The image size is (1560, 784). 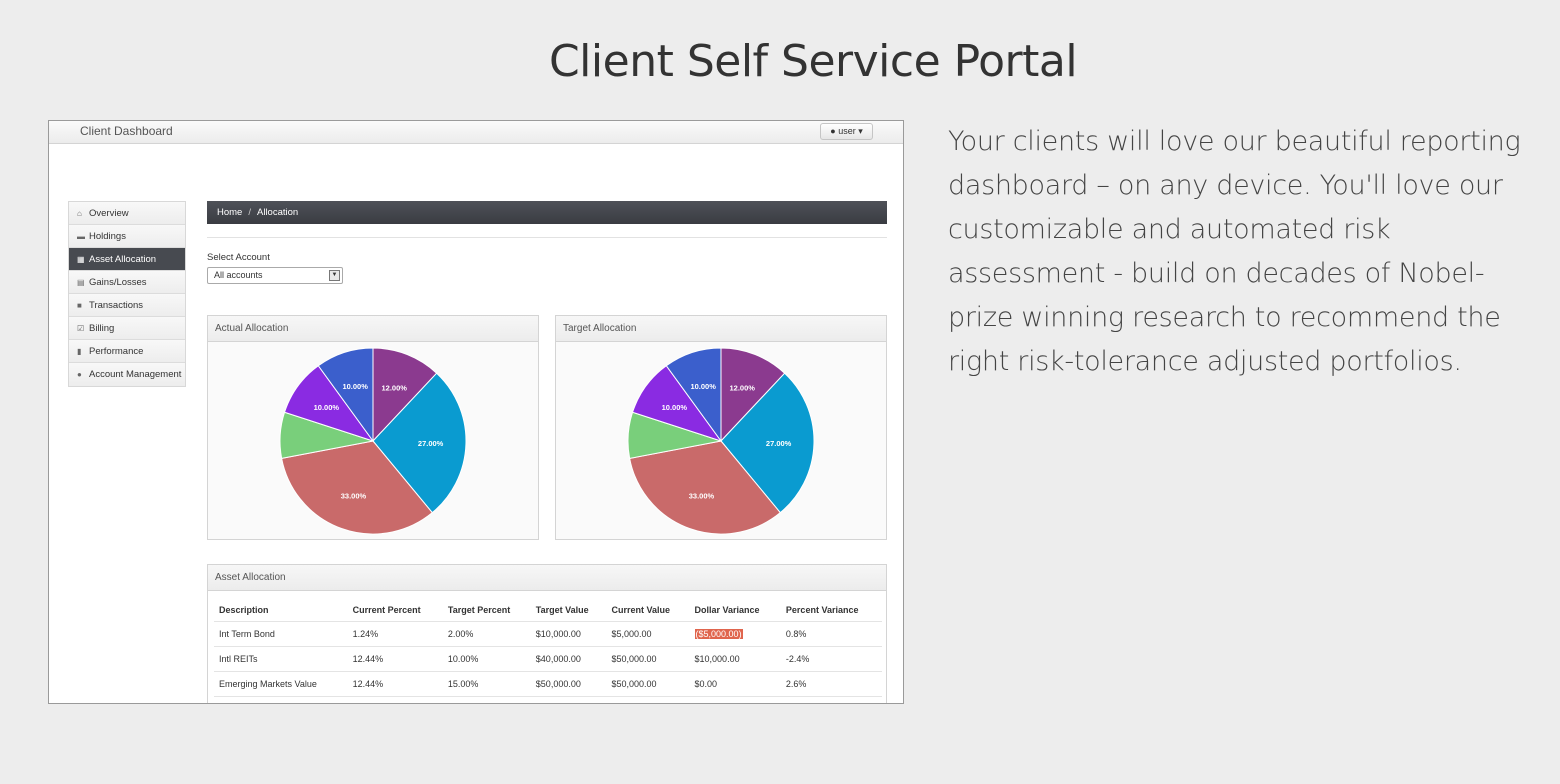 What do you see at coordinates (238, 659) in the screenshot?
I see `cell-value: Intl REITs` at bounding box center [238, 659].